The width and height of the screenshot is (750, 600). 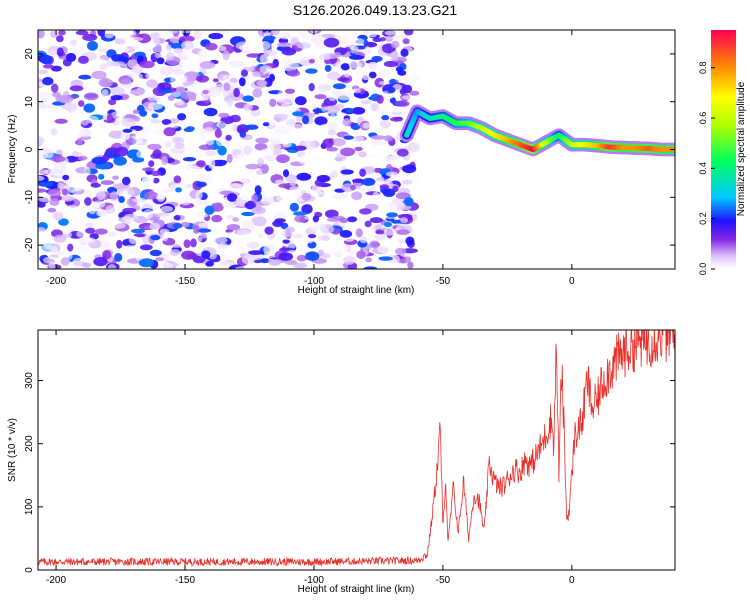 What do you see at coordinates (185, 281) in the screenshot?
I see `x-tick-label: -150` at bounding box center [185, 281].